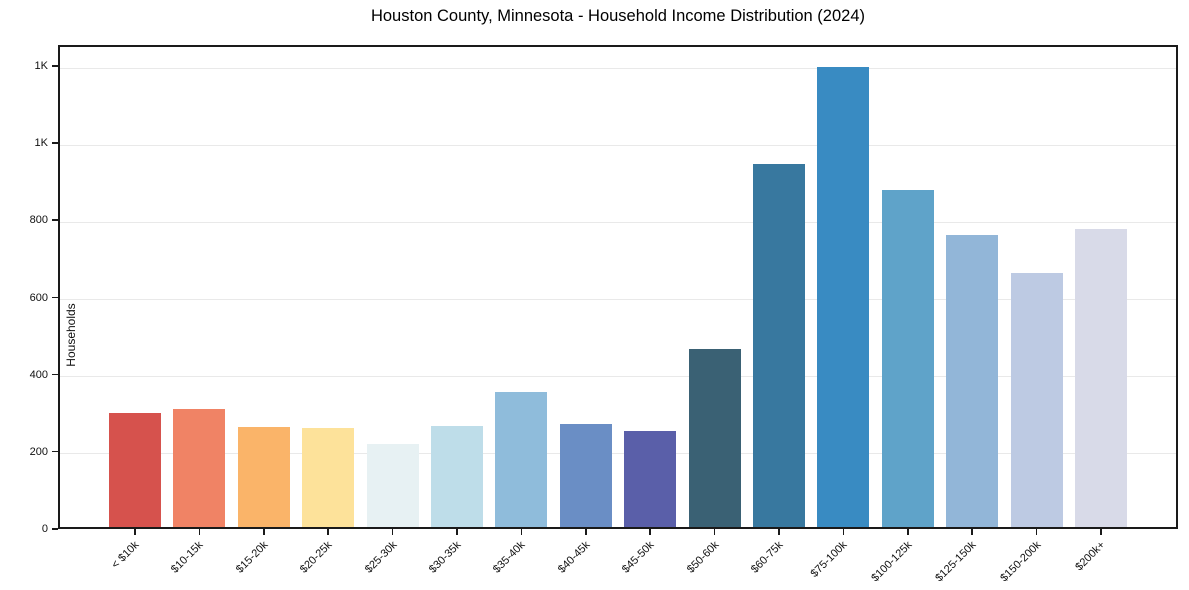  I want to click on bar-10k, so click(135, 469).